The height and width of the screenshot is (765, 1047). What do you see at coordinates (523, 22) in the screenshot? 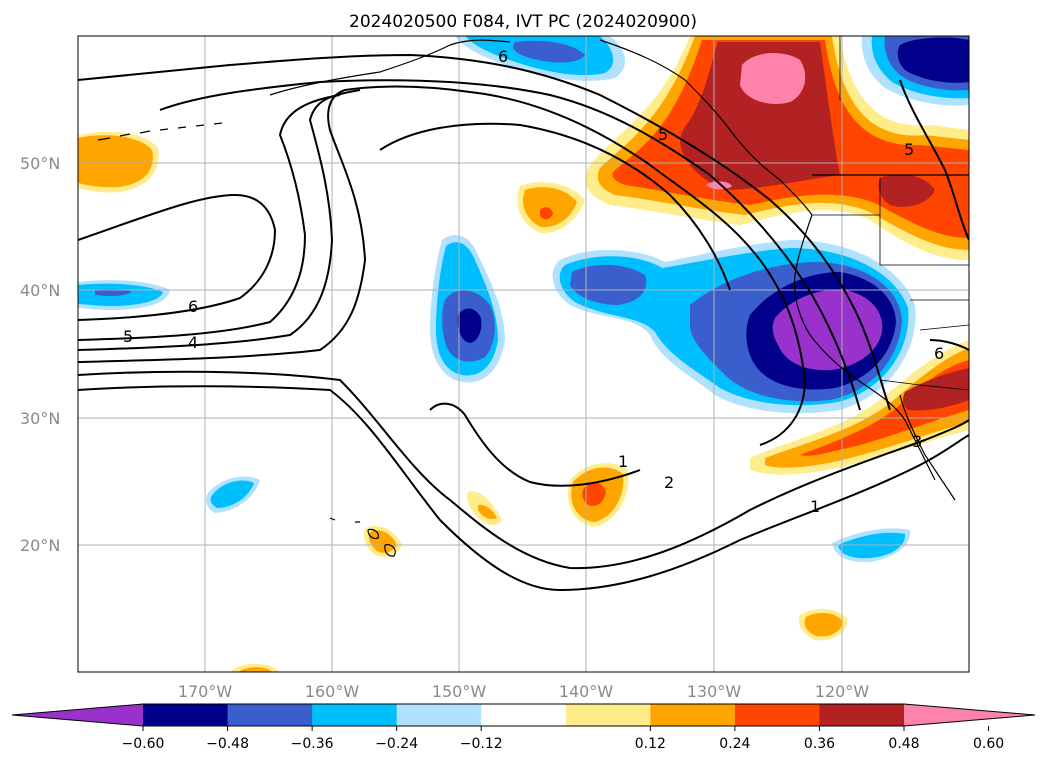
I see `map-title: 2024020500 F084, IVT PC (2024020900)` at bounding box center [523, 22].